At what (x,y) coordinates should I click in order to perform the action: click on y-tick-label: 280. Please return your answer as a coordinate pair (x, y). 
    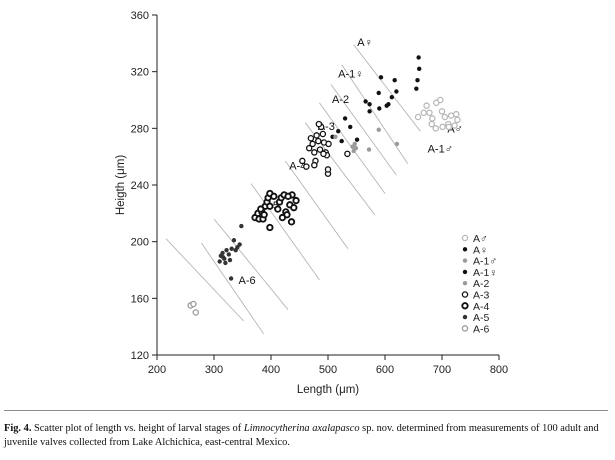
    Looking at the image, I should click on (140, 129).